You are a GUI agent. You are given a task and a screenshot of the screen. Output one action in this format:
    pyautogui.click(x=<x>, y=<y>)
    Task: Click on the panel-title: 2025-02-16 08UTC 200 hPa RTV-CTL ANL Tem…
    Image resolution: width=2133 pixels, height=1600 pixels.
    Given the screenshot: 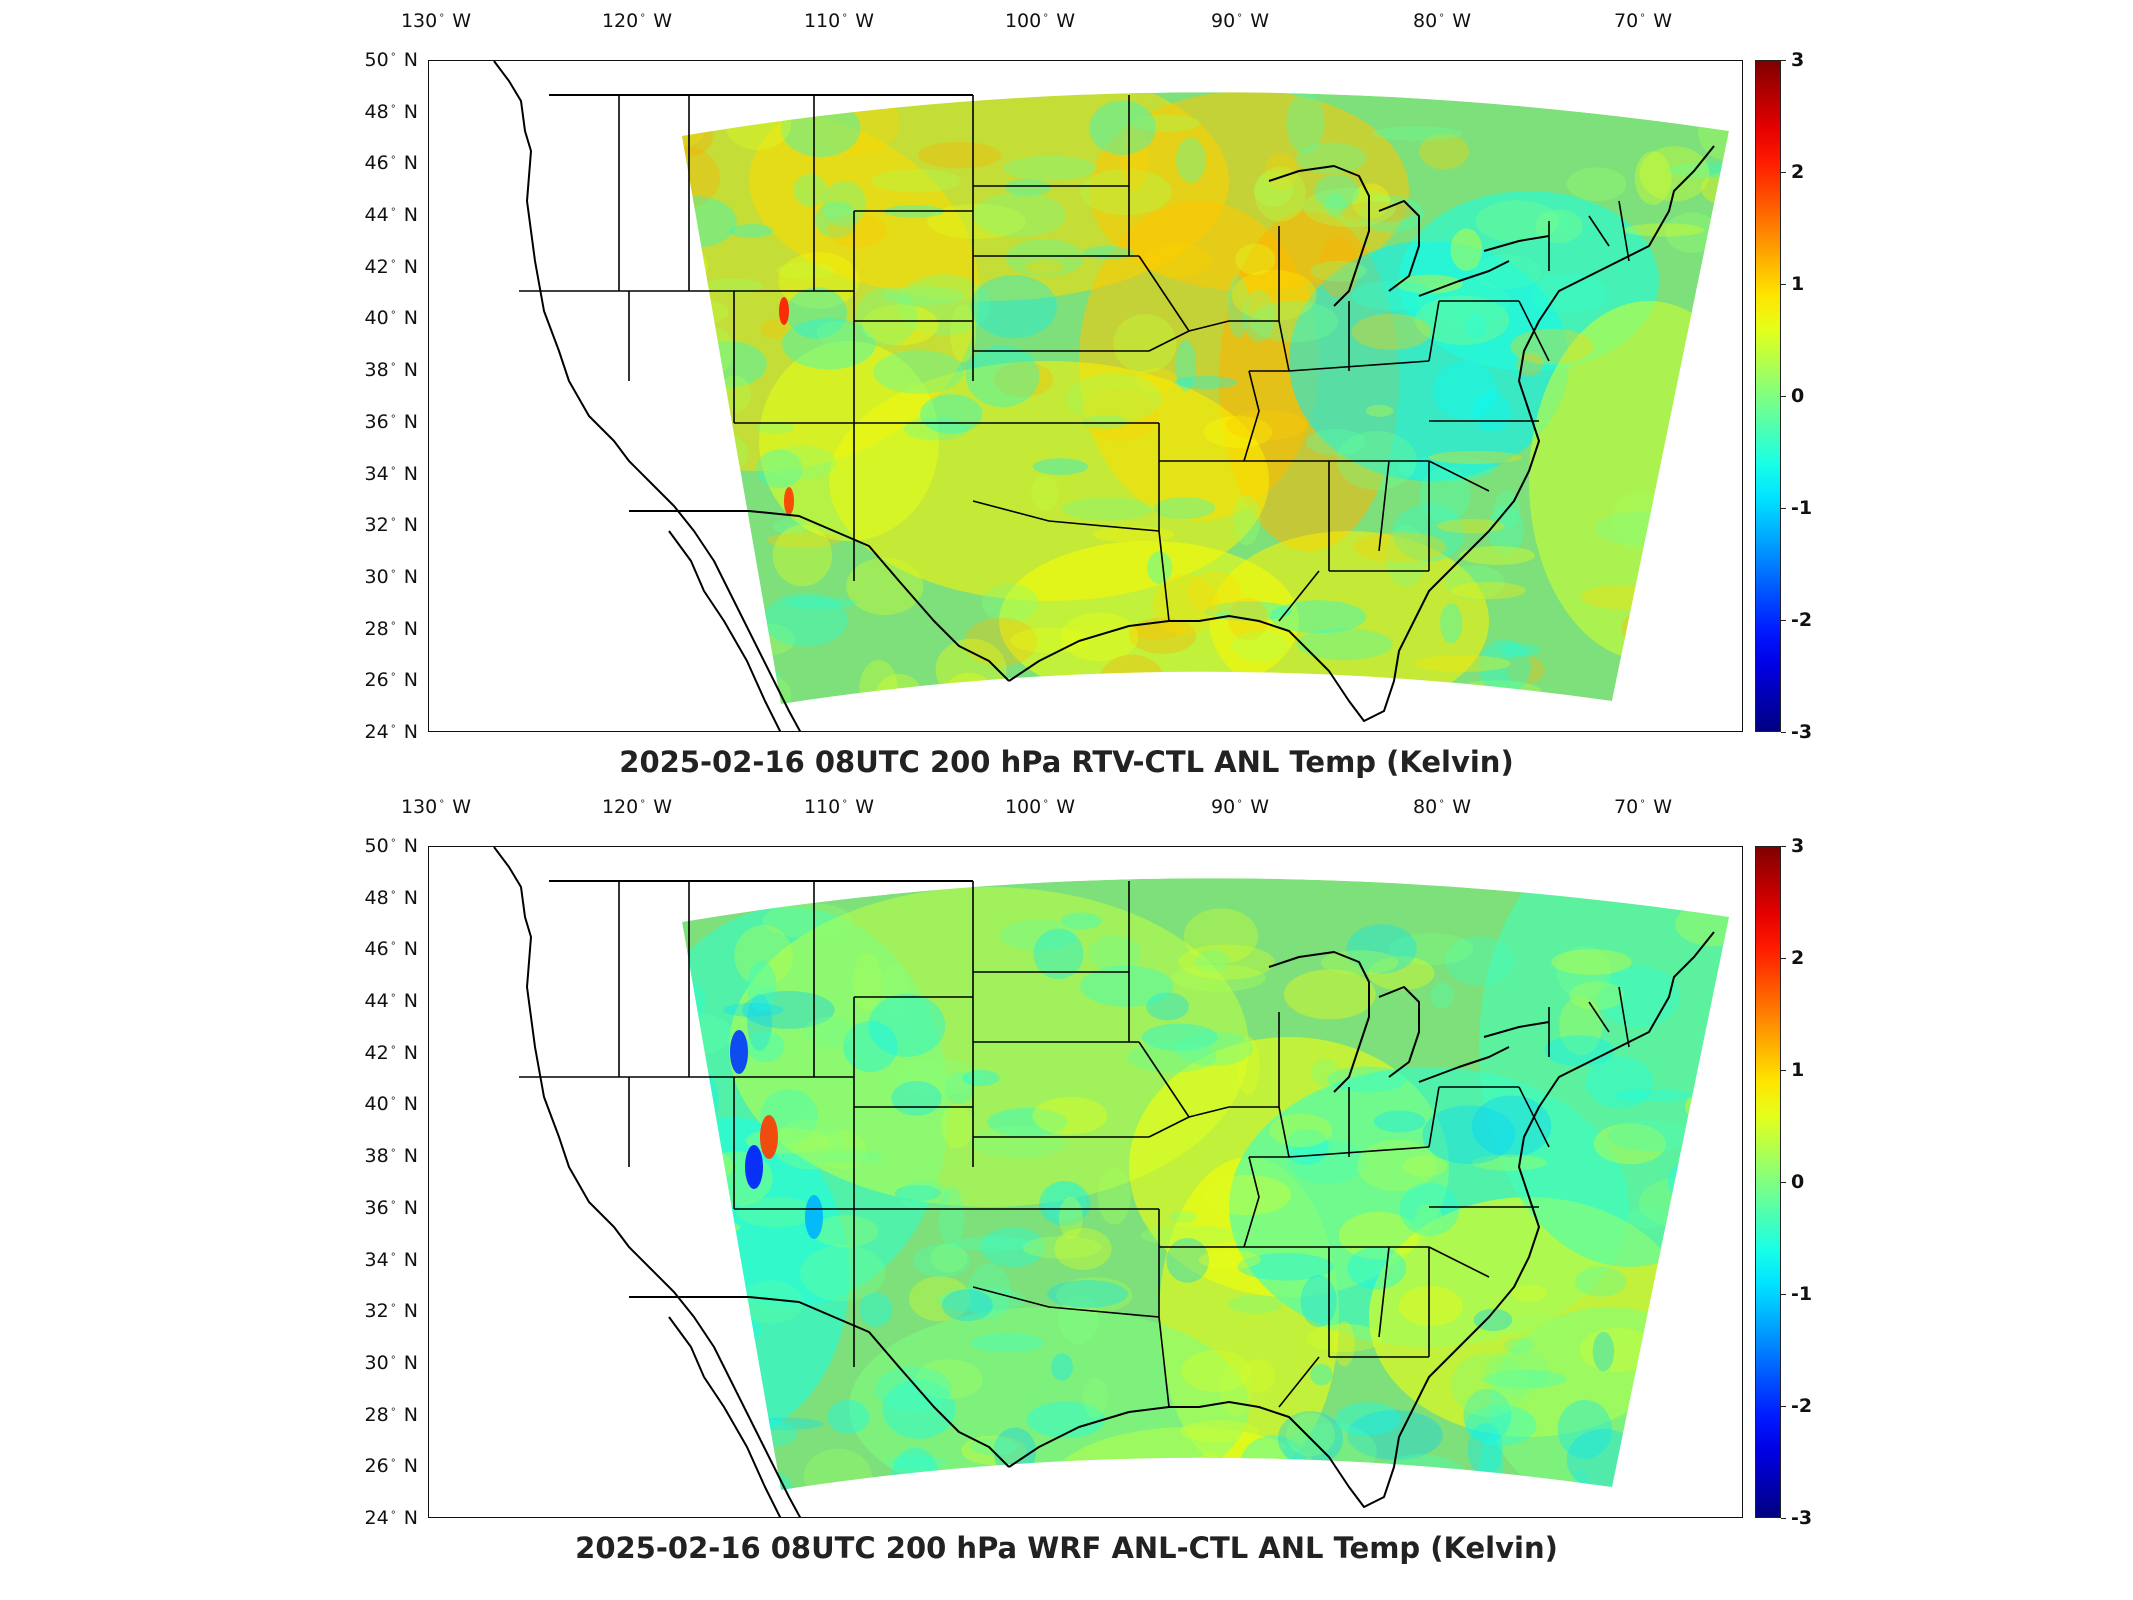 What is the action you would take?
    pyautogui.click(x=1066, y=762)
    